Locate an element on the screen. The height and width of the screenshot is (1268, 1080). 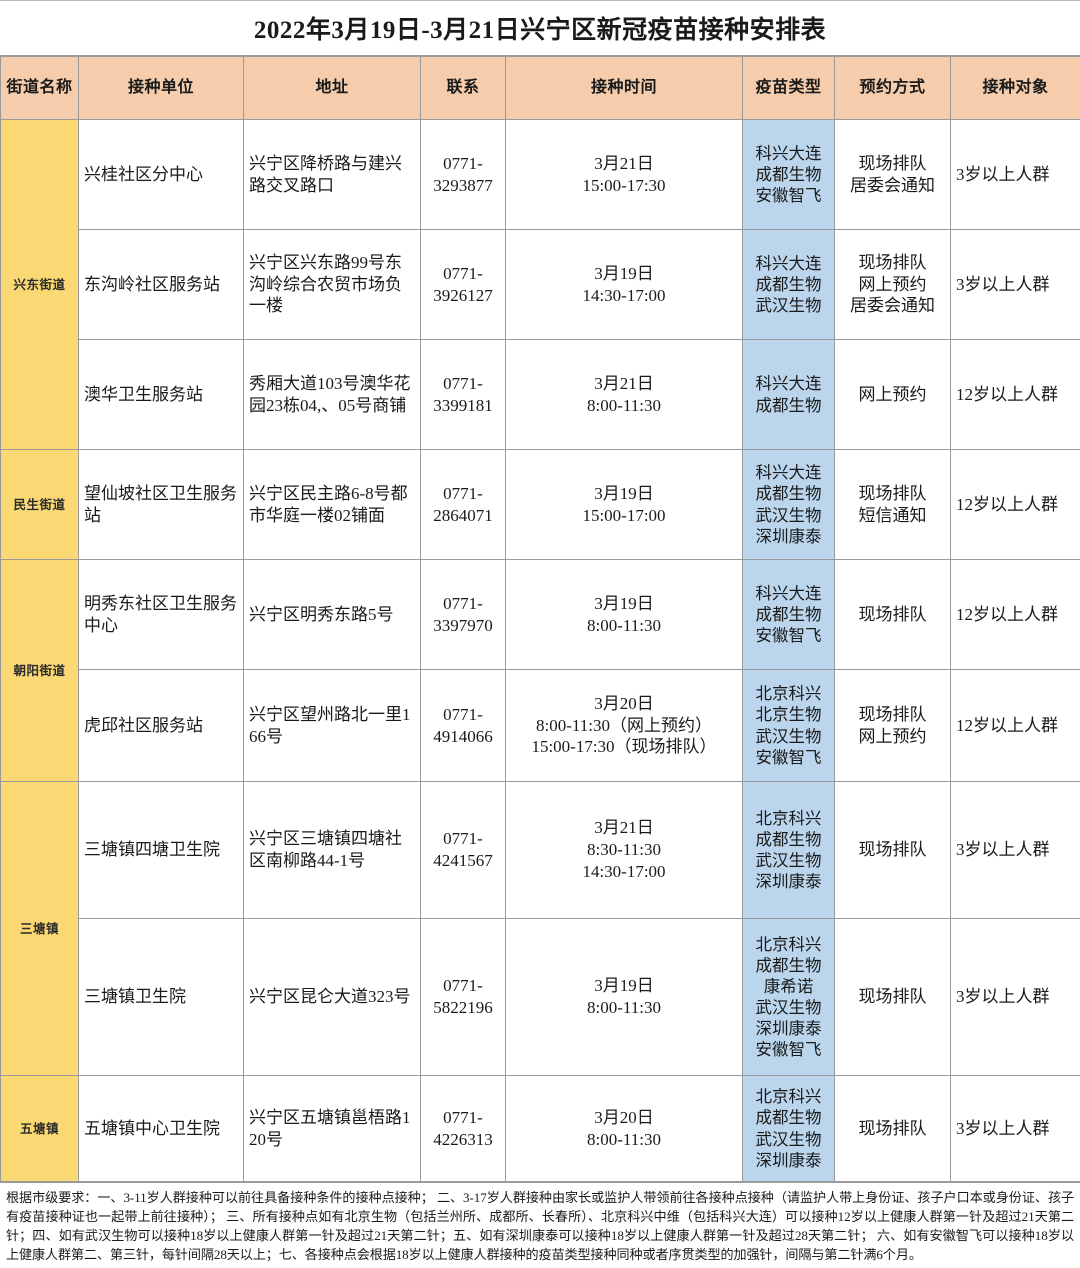
cell-vaccination-time-line: 8:30-11:30 is located at coordinates (624, 850).